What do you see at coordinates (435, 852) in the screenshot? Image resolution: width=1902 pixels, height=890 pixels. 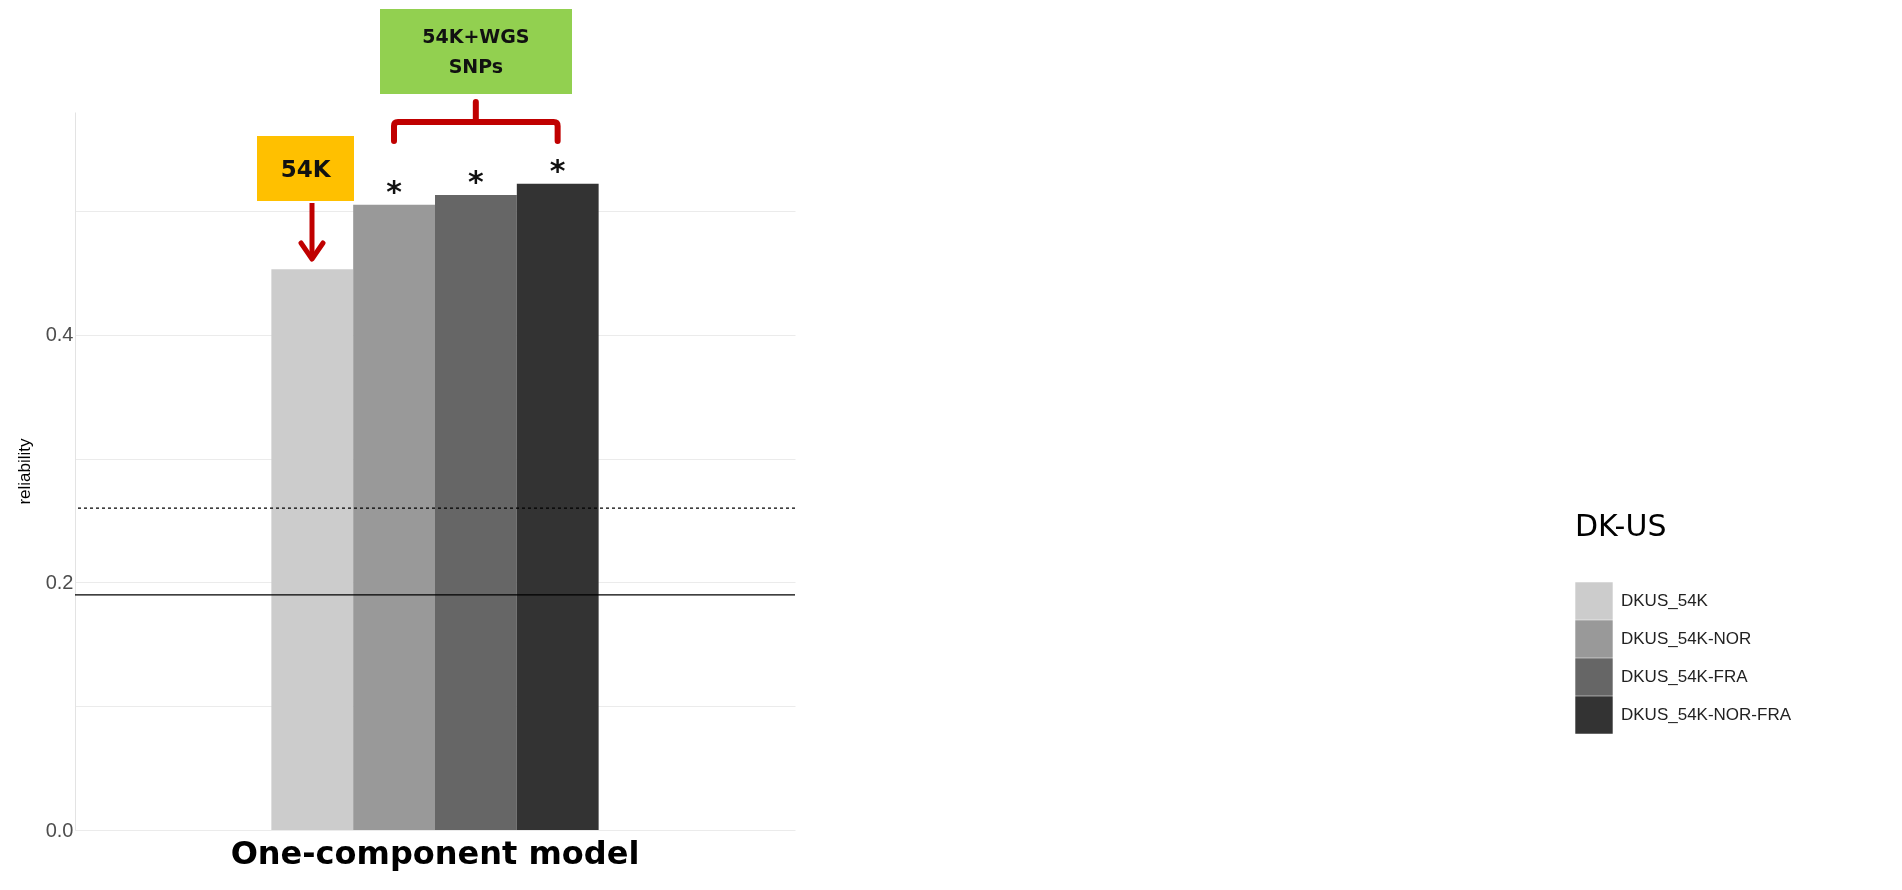 I see `x-tick-label: One-component model` at bounding box center [435, 852].